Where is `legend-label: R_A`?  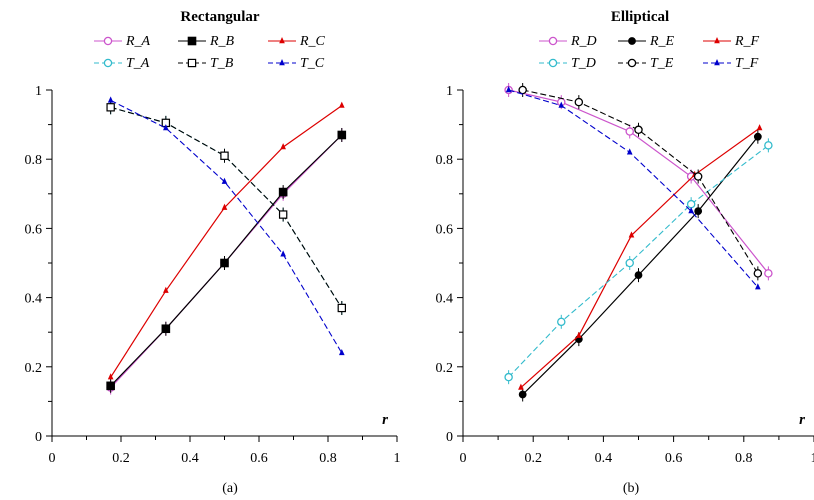
legend-label: R_A is located at coordinates (138, 41).